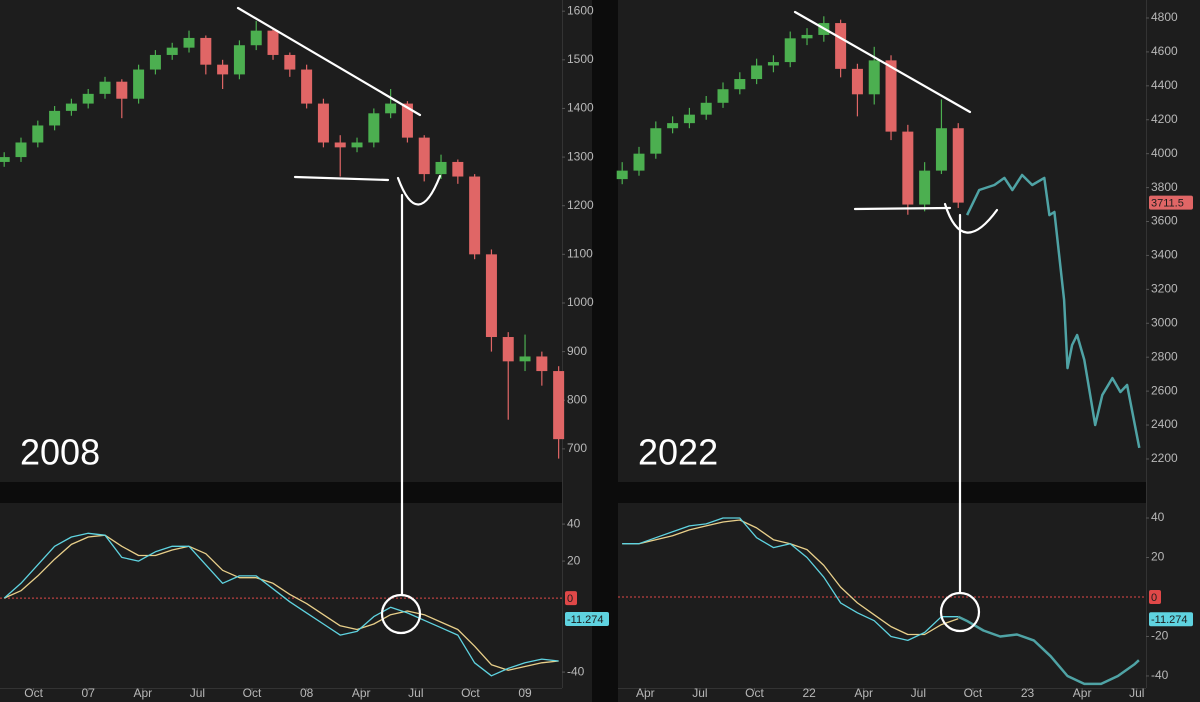 The image size is (1200, 702). Describe the element at coordinates (809, 693) in the screenshot. I see `x-tick-label: 22` at that location.